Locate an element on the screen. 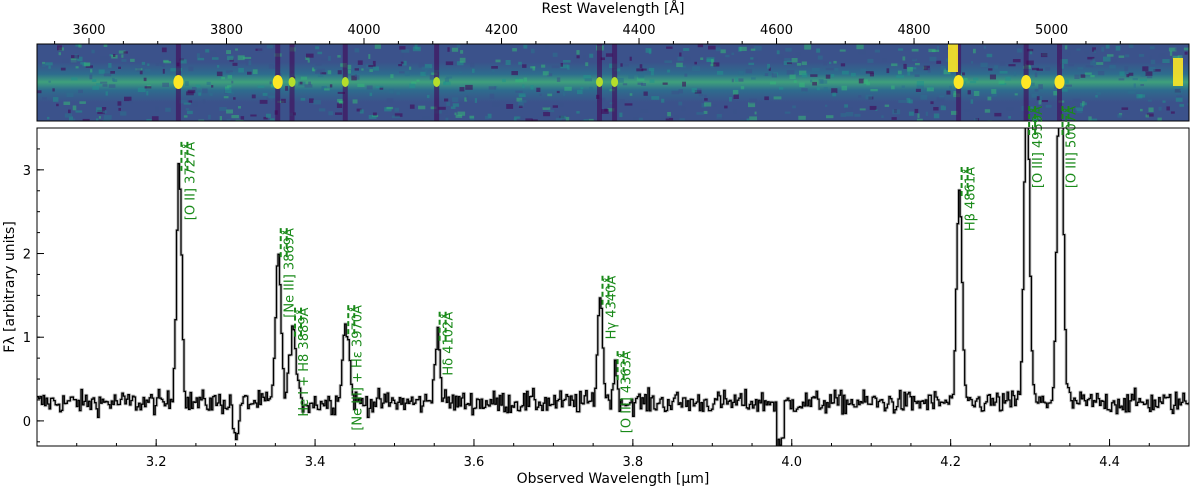 This screenshot has height=487, width=1200. y-tick-label: 0 is located at coordinates (27, 422).